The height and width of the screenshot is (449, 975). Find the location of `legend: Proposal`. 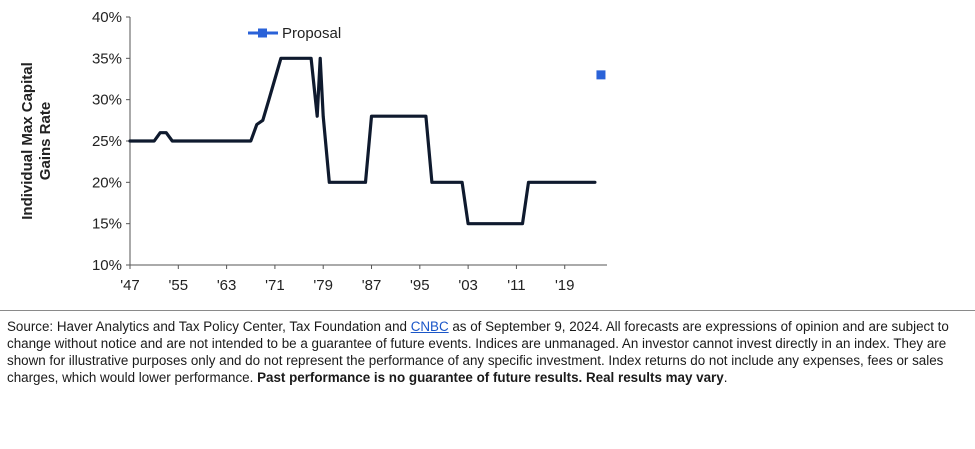

legend: Proposal is located at coordinates (294, 33).